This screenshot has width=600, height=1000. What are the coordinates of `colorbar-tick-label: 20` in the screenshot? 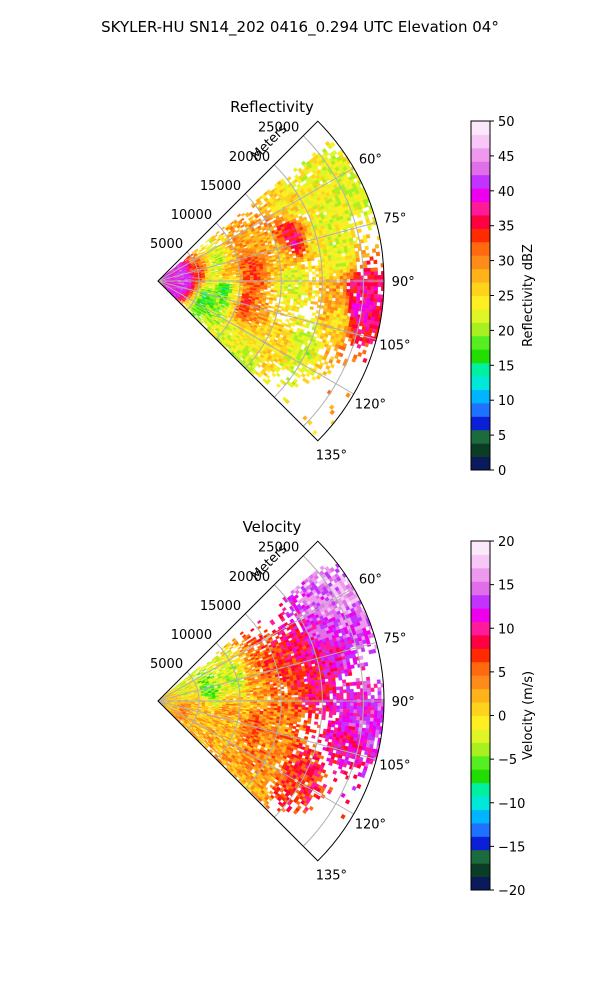 It's located at (506, 331).